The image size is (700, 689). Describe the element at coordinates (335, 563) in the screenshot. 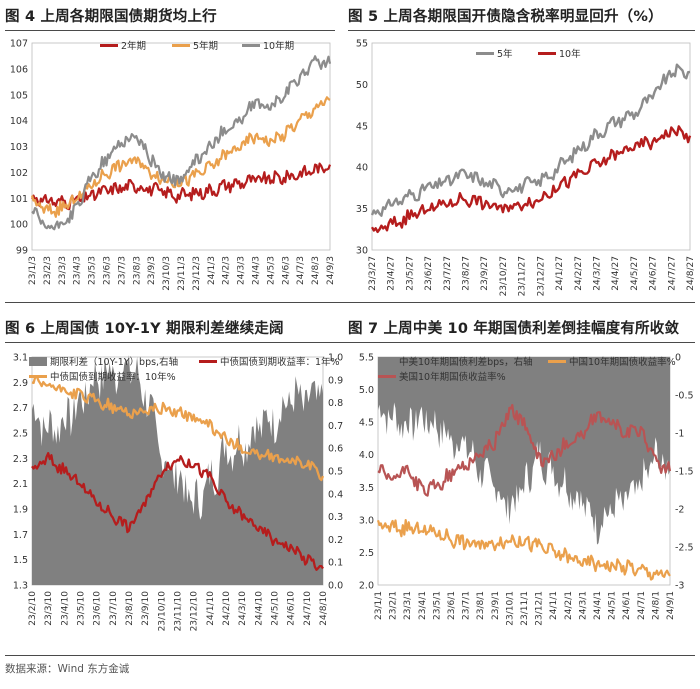

I see `y2-tick-label: 0.1` at that location.